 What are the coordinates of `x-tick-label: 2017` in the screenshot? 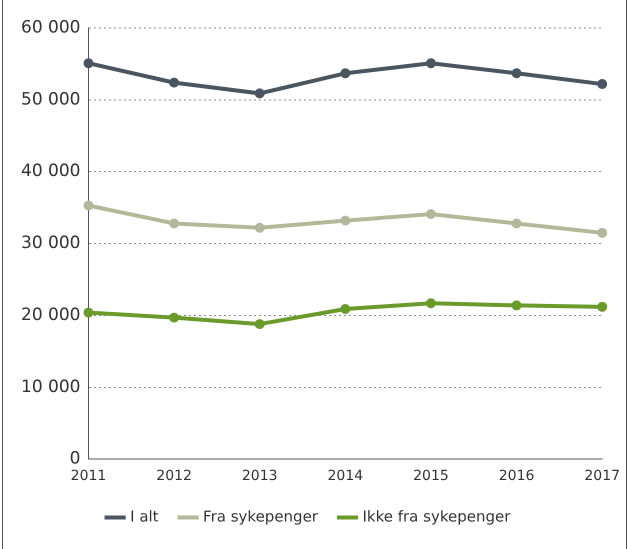 It's located at (602, 476).